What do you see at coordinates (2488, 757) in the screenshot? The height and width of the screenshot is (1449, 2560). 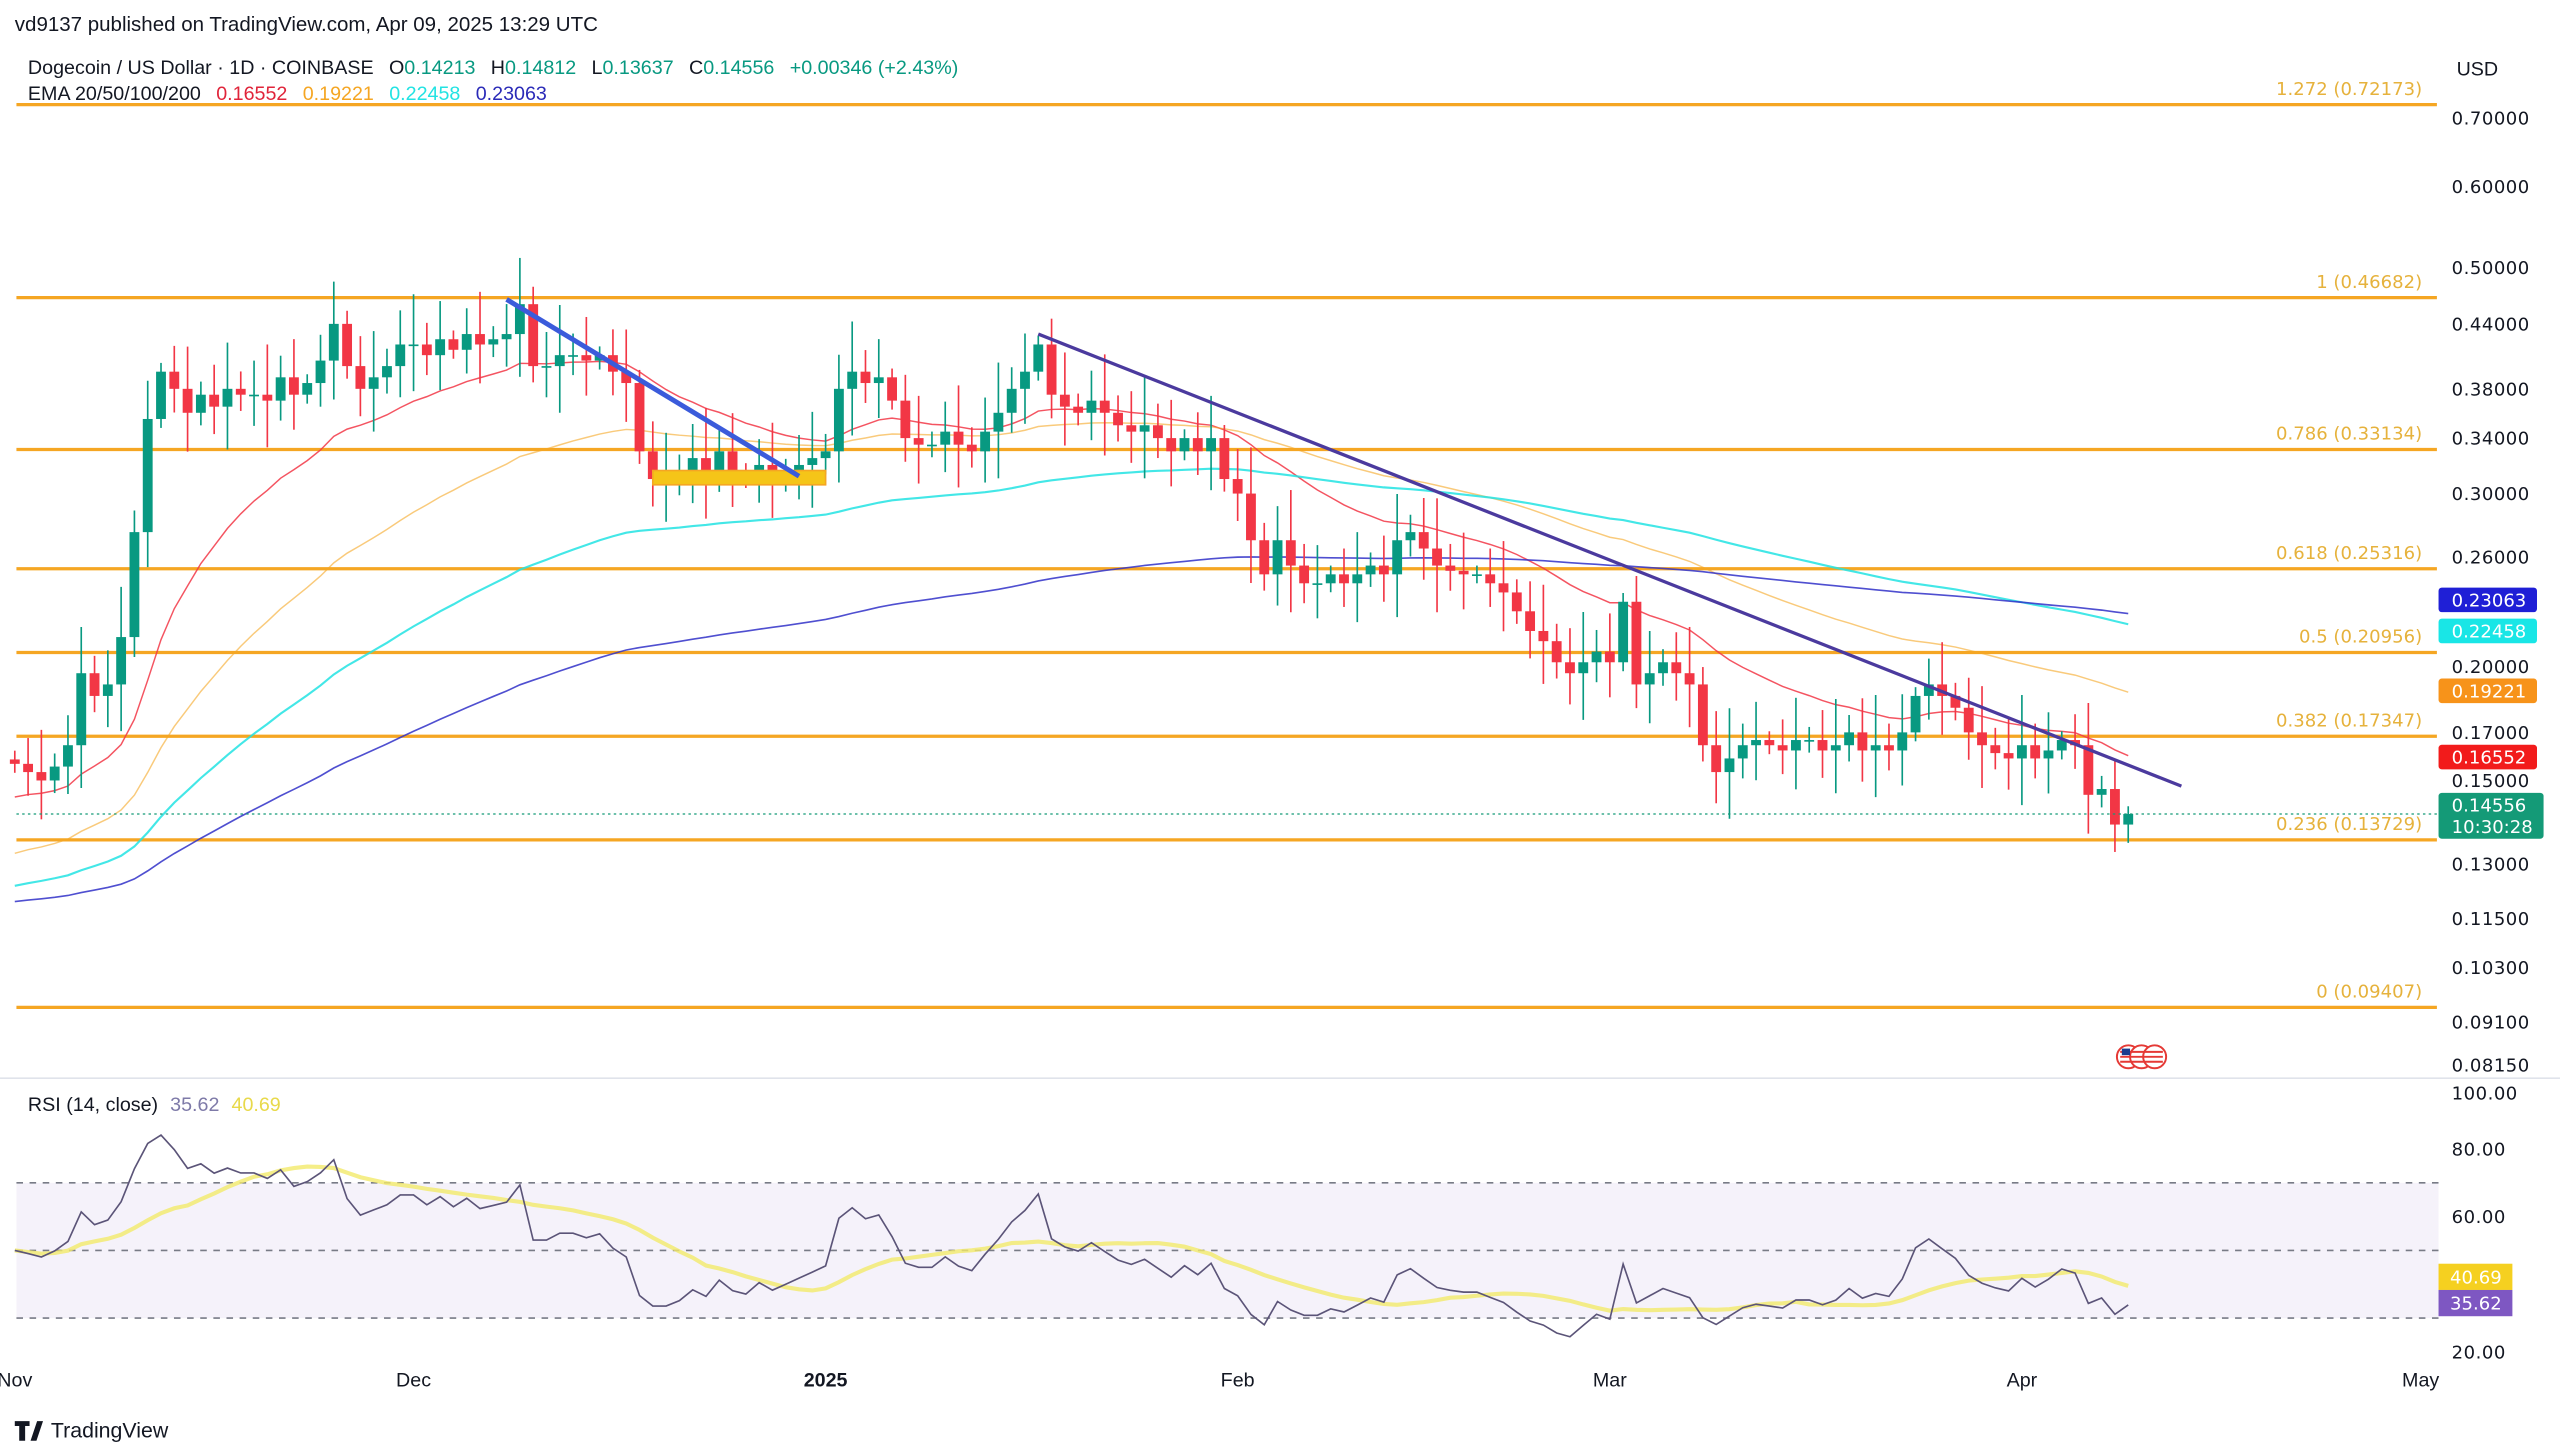 I see `ema20-badge-bg` at bounding box center [2488, 757].